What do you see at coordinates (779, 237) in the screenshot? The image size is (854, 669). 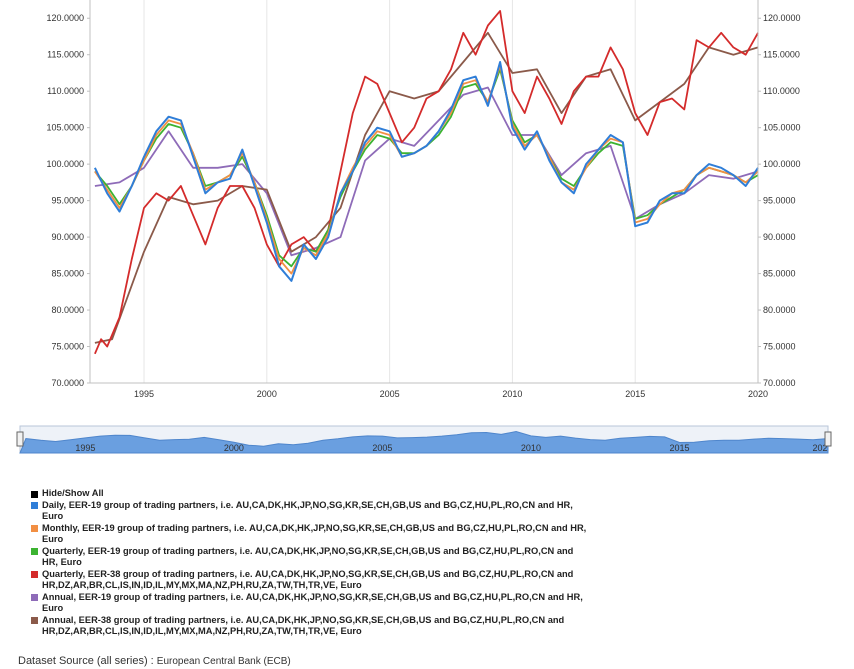 I see `y-tick-label-right: 90.0000` at bounding box center [779, 237].